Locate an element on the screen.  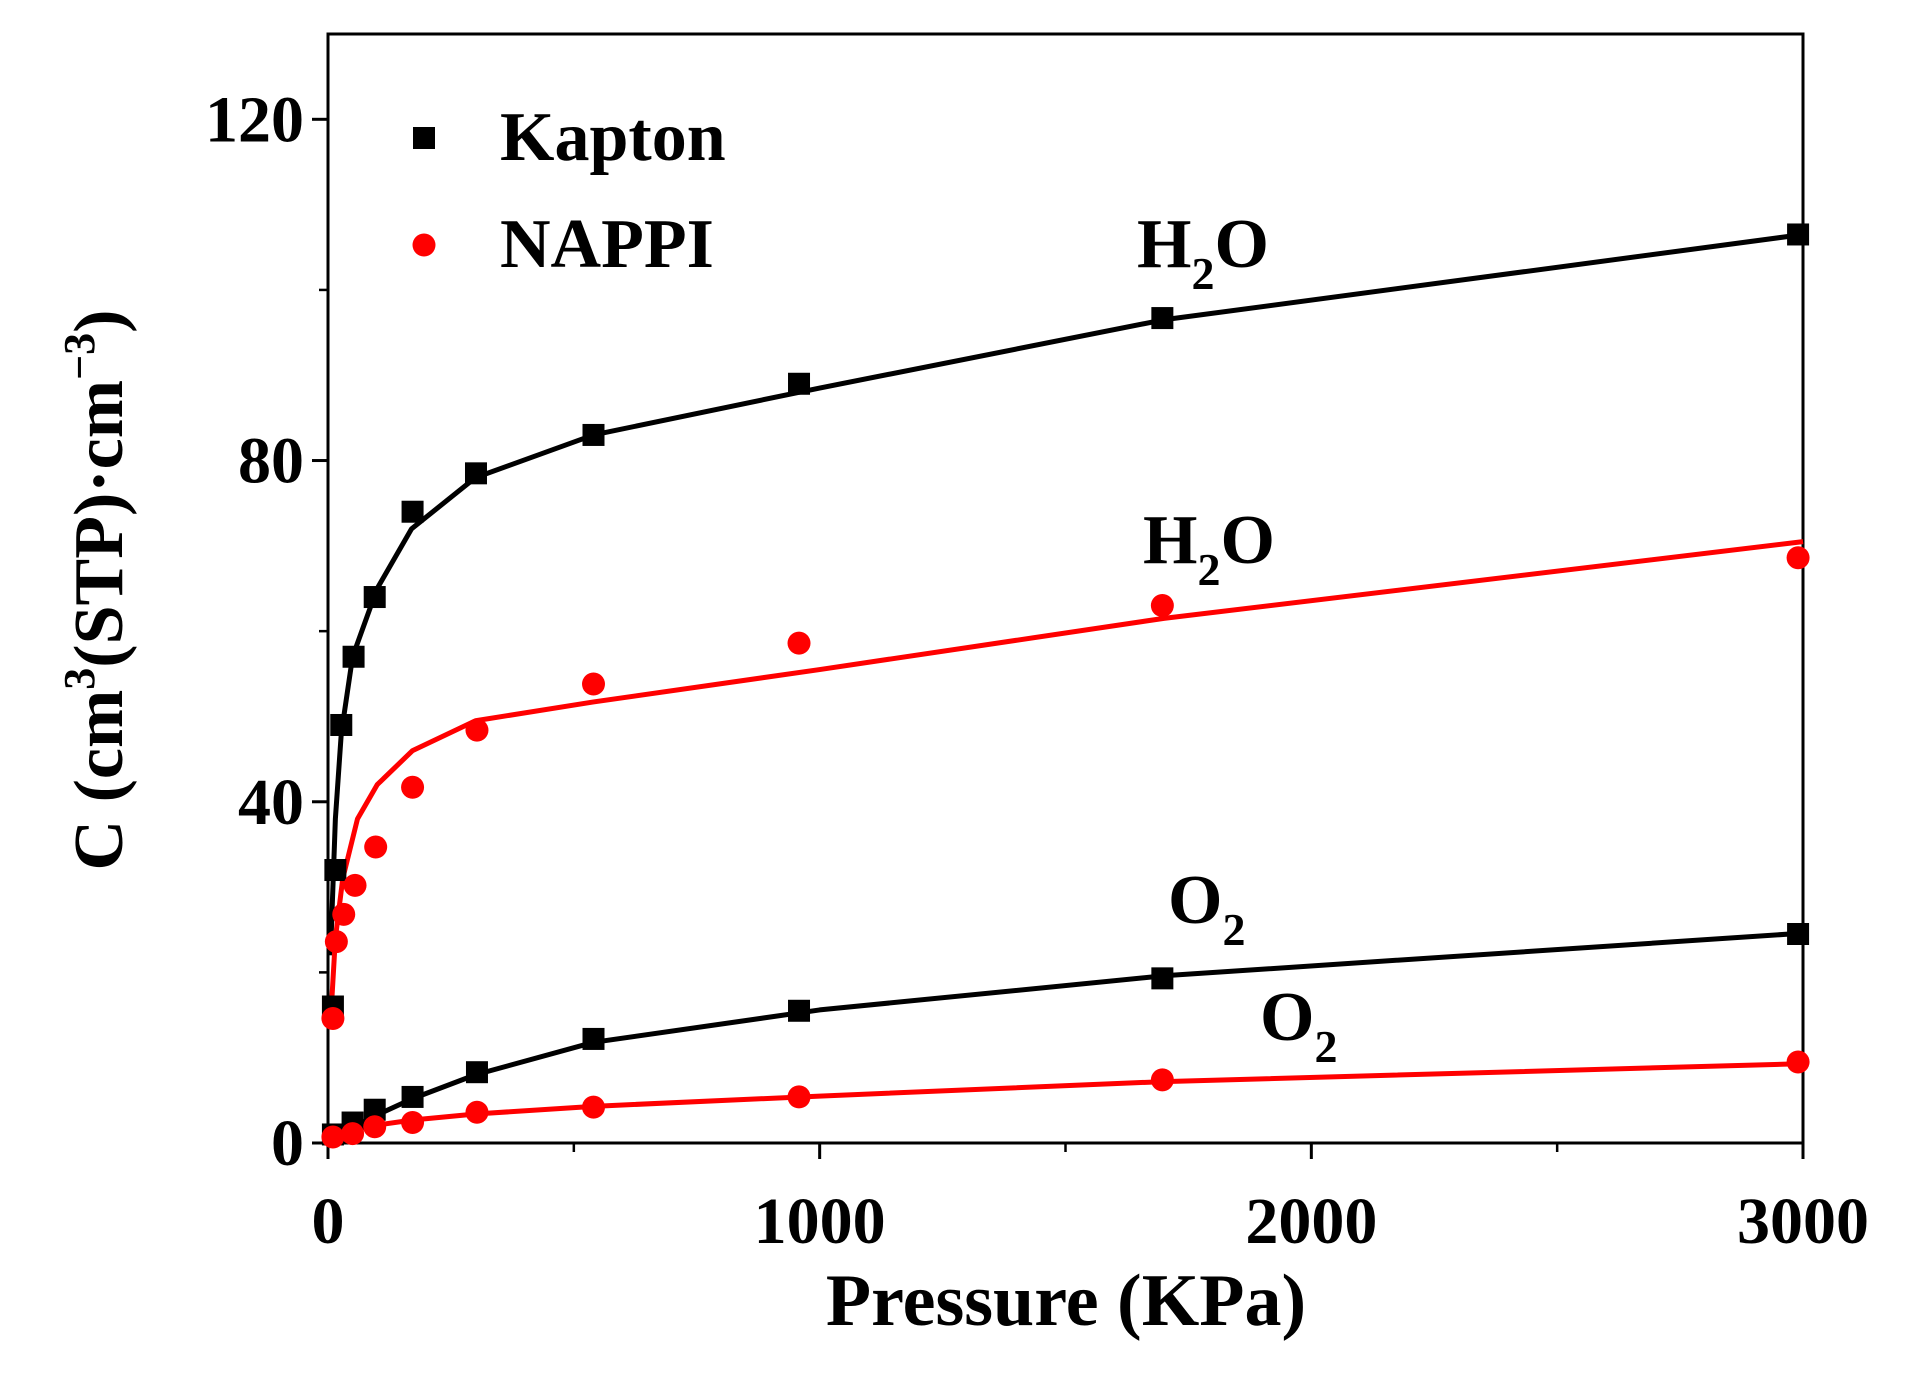
y-axis-label: C (cm3(STP)·cm−3) is located at coordinates (96, 590).